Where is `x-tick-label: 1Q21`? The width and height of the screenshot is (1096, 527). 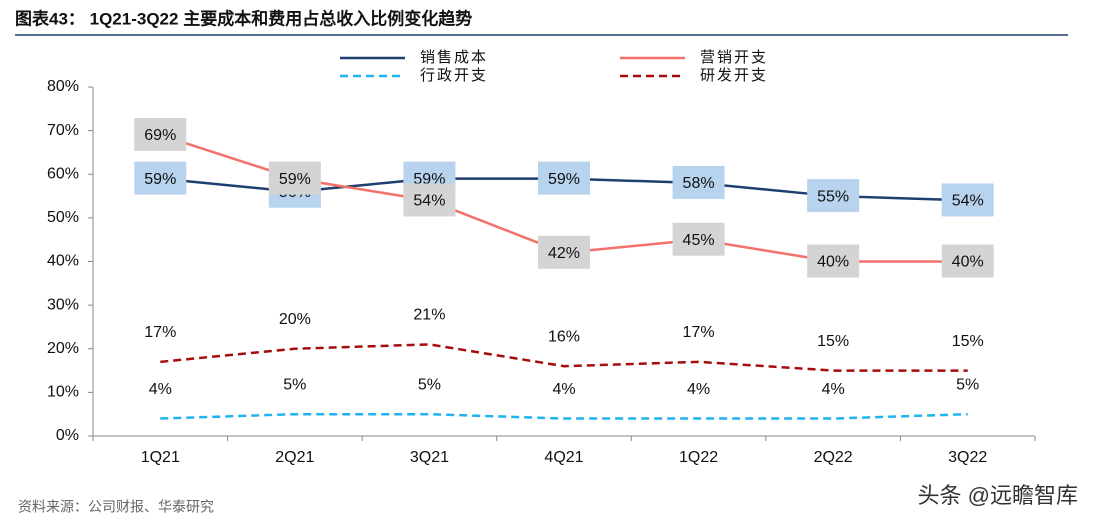
x-tick-label: 1Q21 is located at coordinates (160, 457).